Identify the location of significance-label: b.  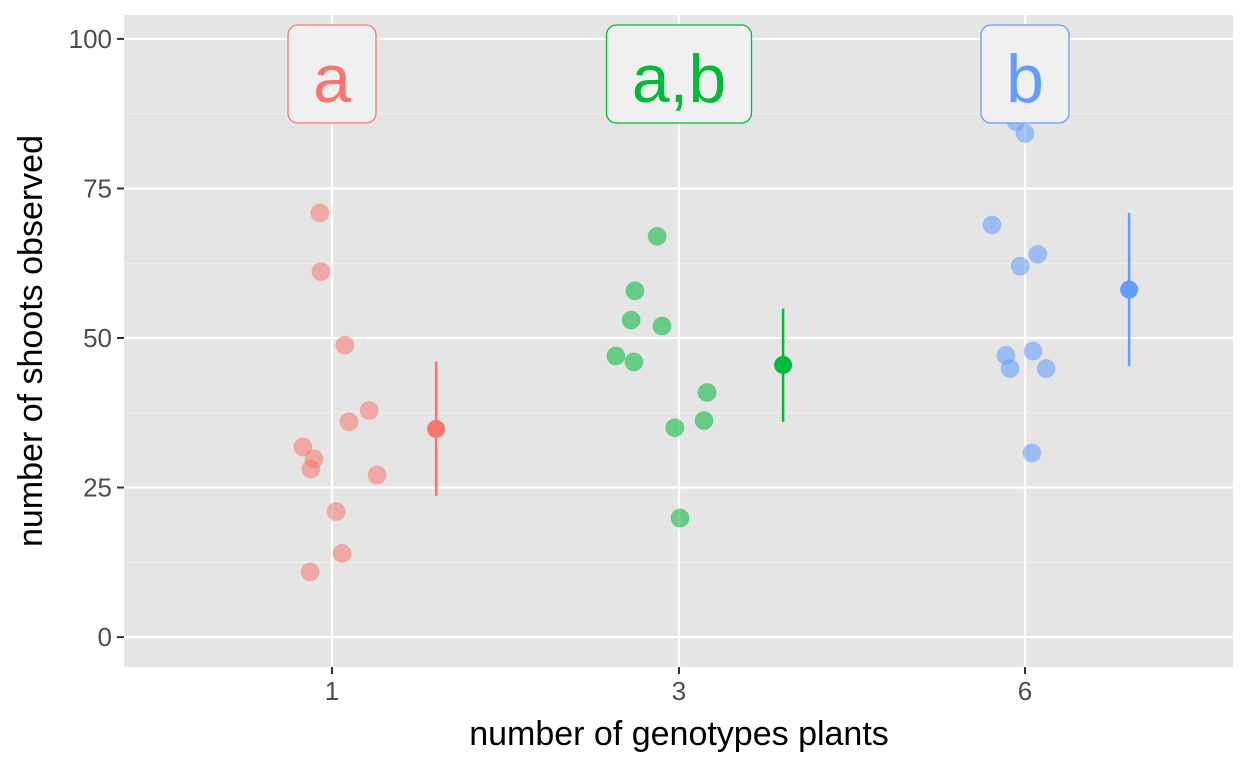
(1025, 79).